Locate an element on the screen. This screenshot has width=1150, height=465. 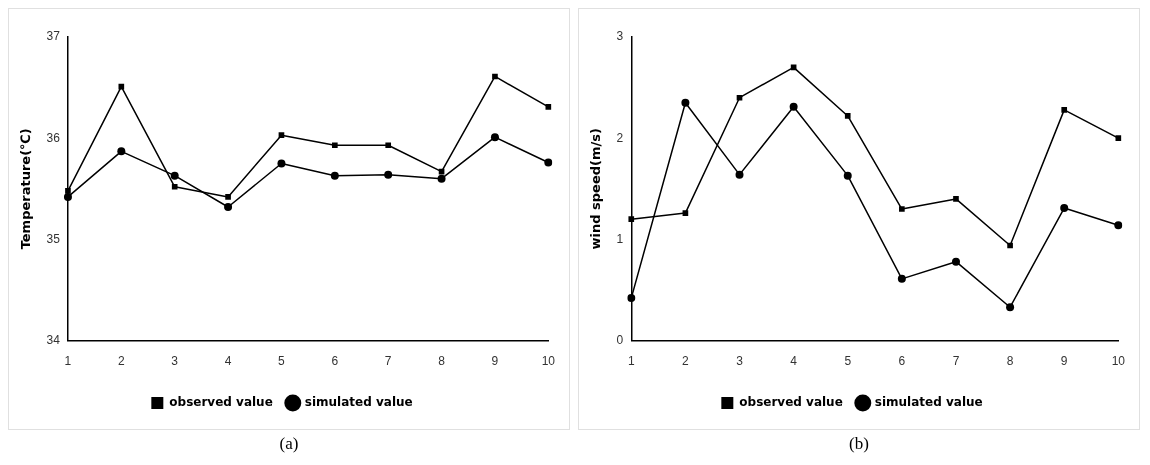
y-axis-title: wind speed(m/s) is located at coordinates (596, 189).